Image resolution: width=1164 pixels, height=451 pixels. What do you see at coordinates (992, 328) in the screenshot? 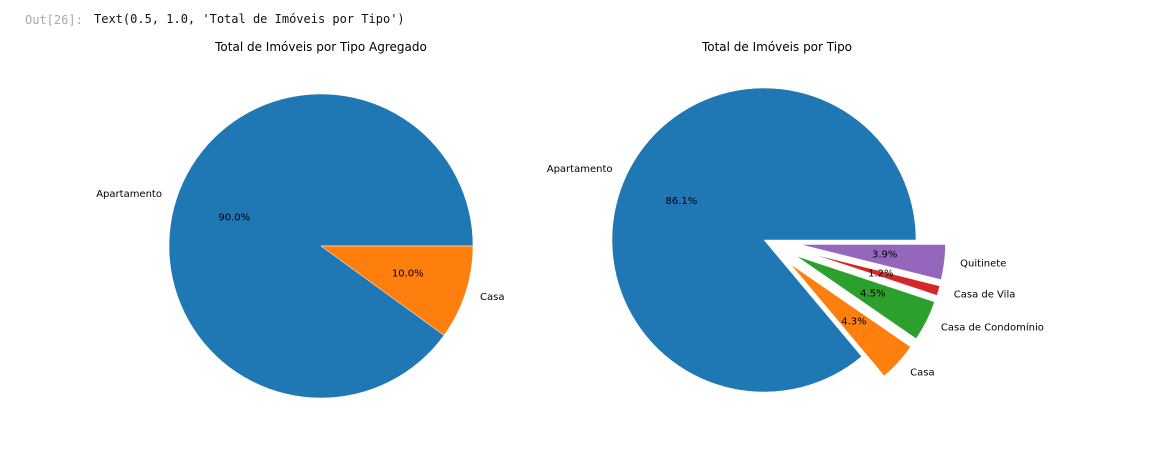
I see `slice-label-casa-de-condominio: Casa de Condomínio` at bounding box center [992, 328].